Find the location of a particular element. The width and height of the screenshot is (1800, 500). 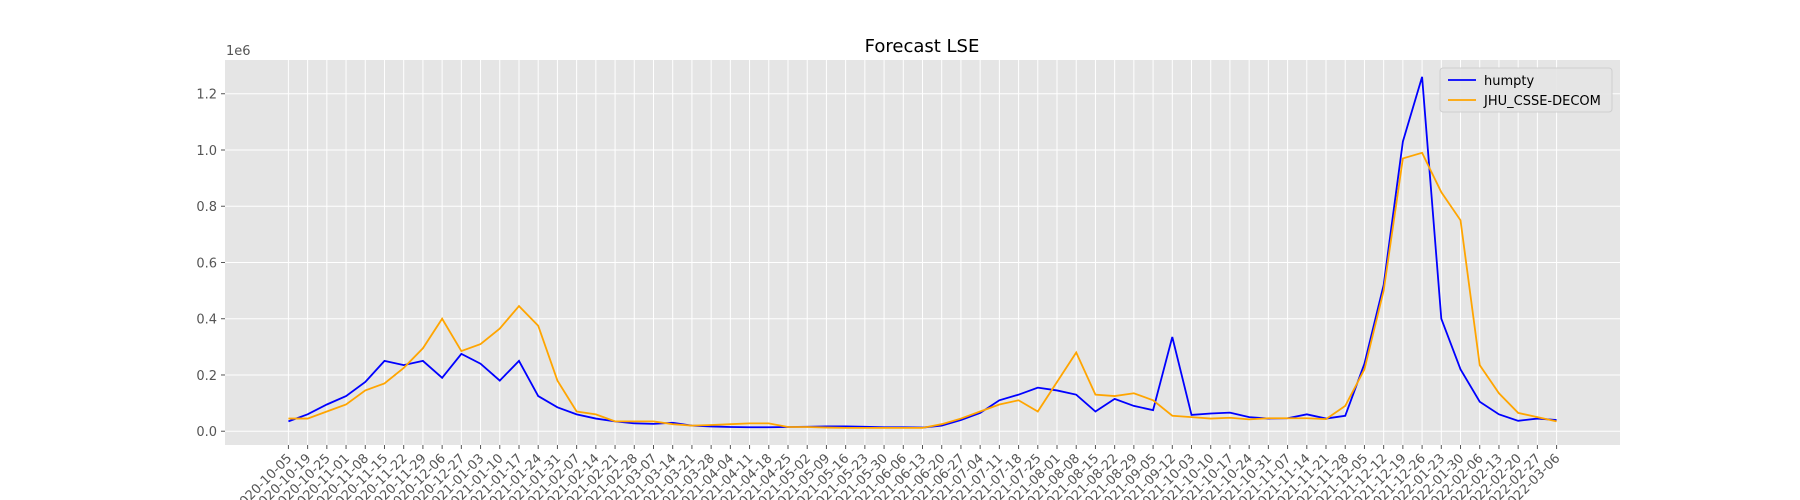

legend-box is located at coordinates (1526, 90).